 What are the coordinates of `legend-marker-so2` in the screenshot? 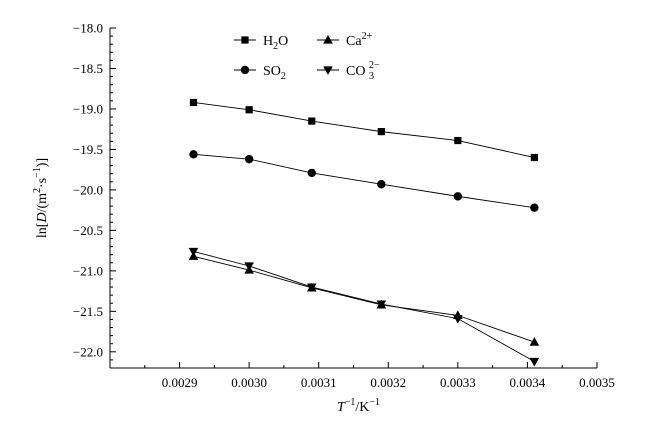 It's located at (245, 70).